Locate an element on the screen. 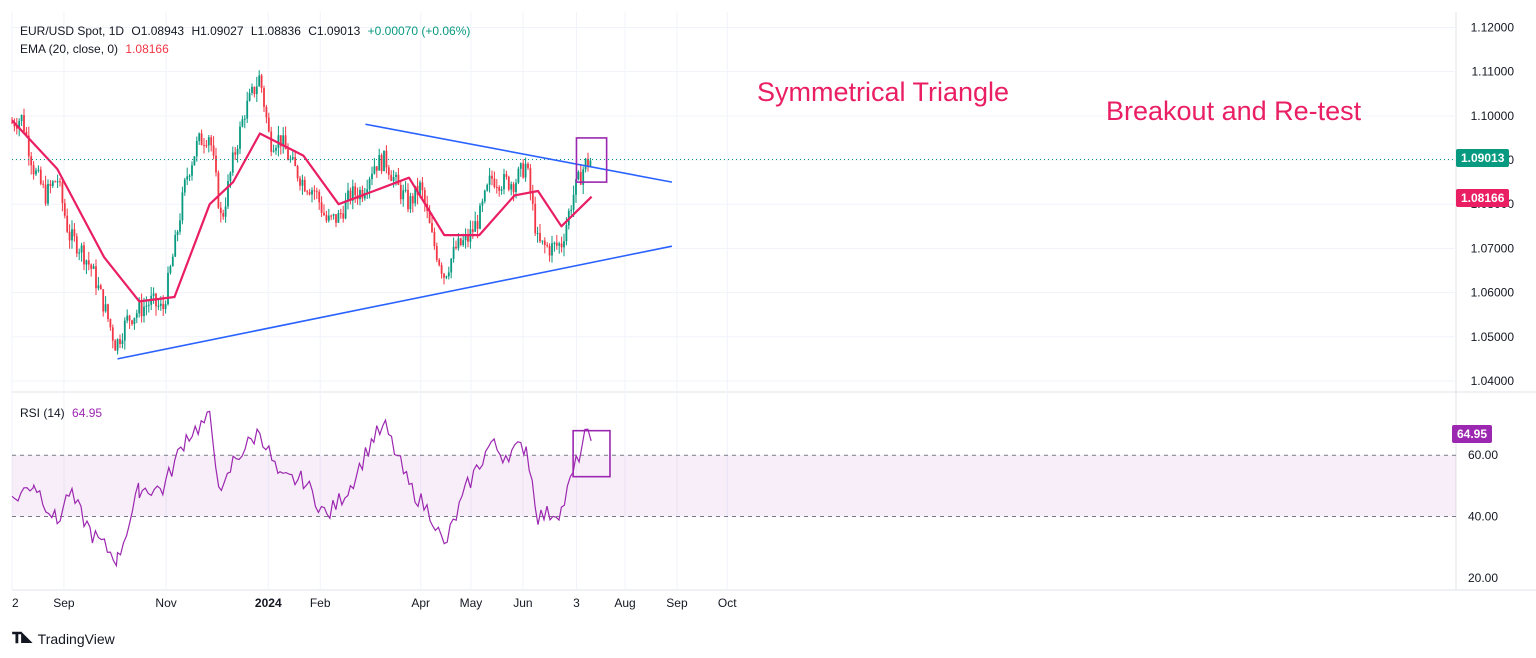  rsi-legend: RSI (14) 64.95 is located at coordinates (63, 413).